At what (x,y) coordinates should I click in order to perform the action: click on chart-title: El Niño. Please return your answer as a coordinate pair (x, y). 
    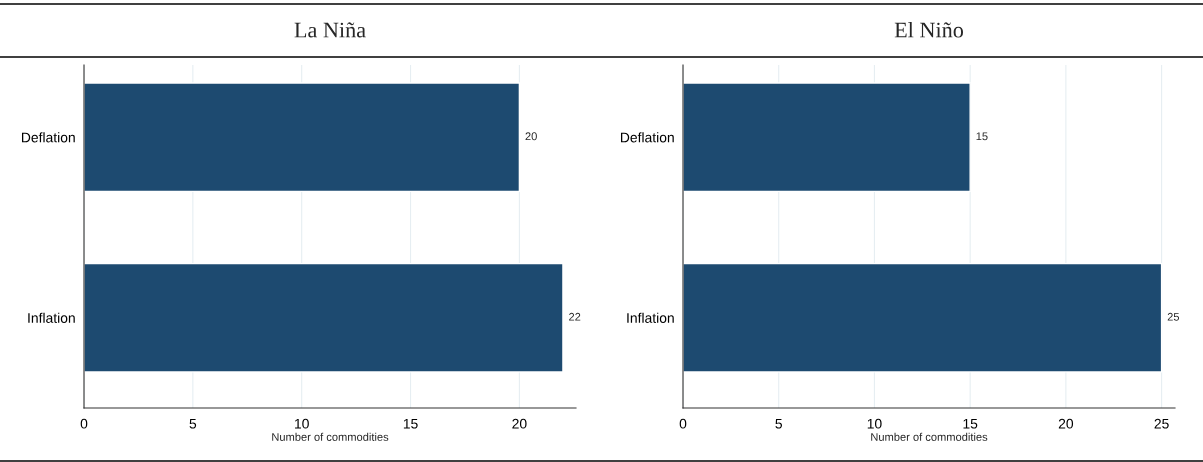
    Looking at the image, I should click on (929, 29).